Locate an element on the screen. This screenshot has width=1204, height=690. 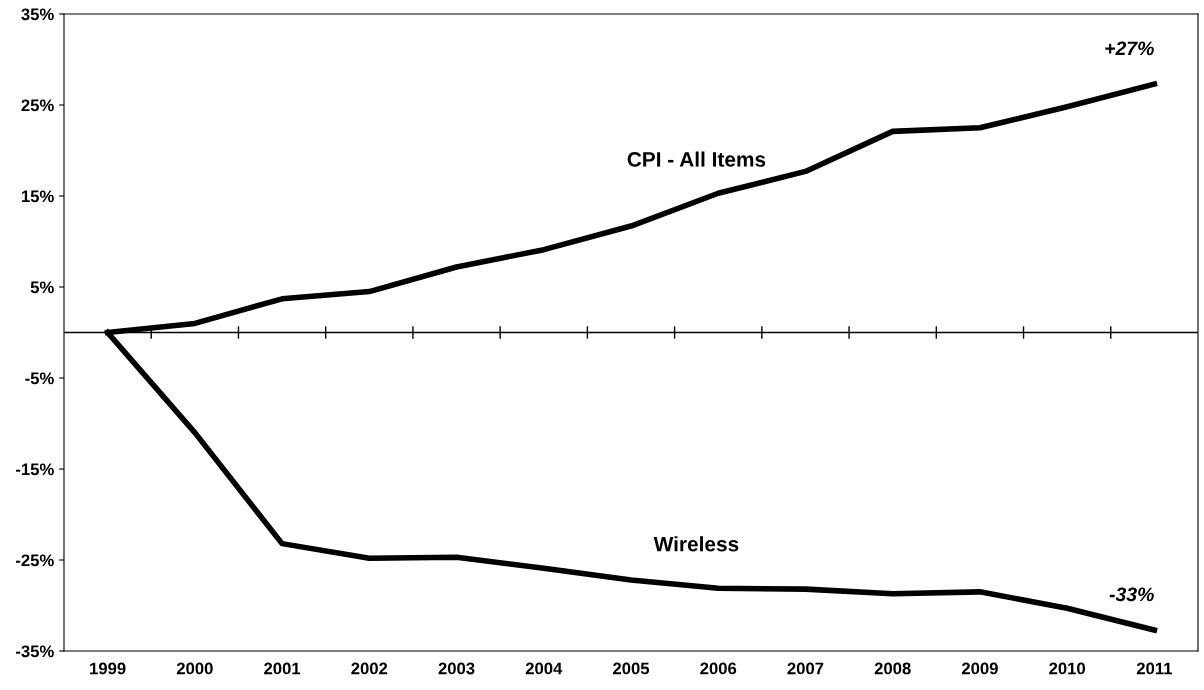
x-tick-label: 2002 is located at coordinates (369, 668).